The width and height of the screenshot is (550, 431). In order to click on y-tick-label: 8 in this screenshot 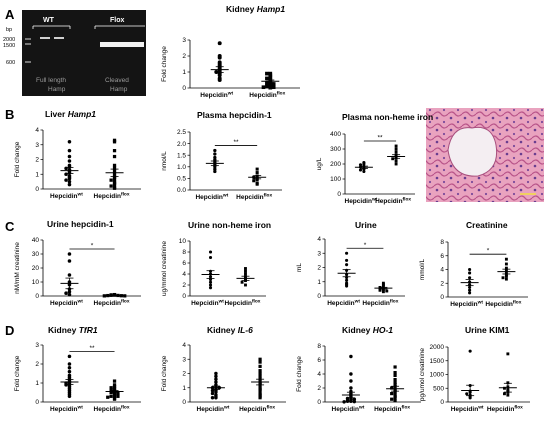, I will do `click(442, 242)`.